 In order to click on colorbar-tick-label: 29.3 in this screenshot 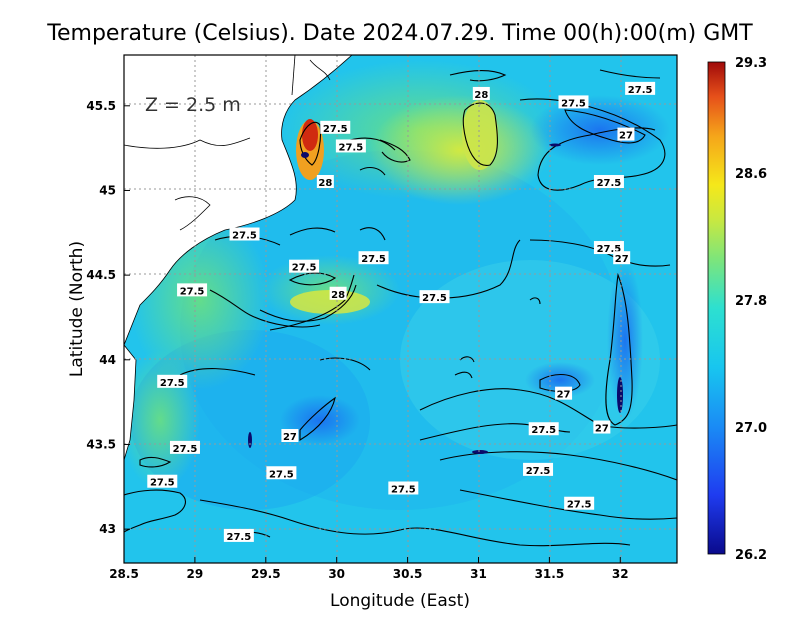, I will do `click(751, 63)`.